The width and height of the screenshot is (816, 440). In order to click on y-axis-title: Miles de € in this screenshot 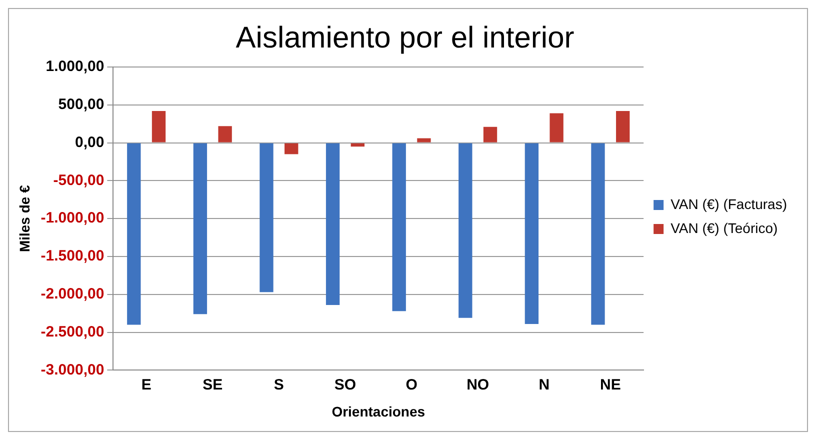, I will do `click(24, 218)`.